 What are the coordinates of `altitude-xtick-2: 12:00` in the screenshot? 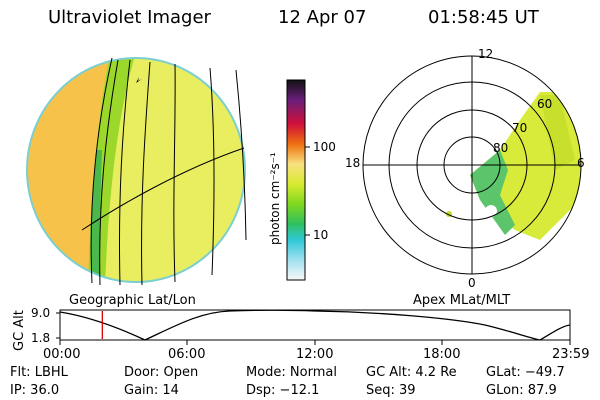 It's located at (315, 354).